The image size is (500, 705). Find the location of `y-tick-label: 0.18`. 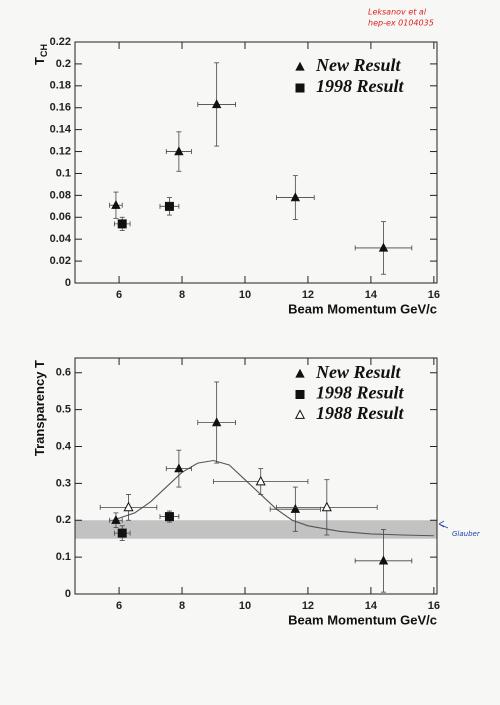

y-tick-label: 0.18 is located at coordinates (60, 86).